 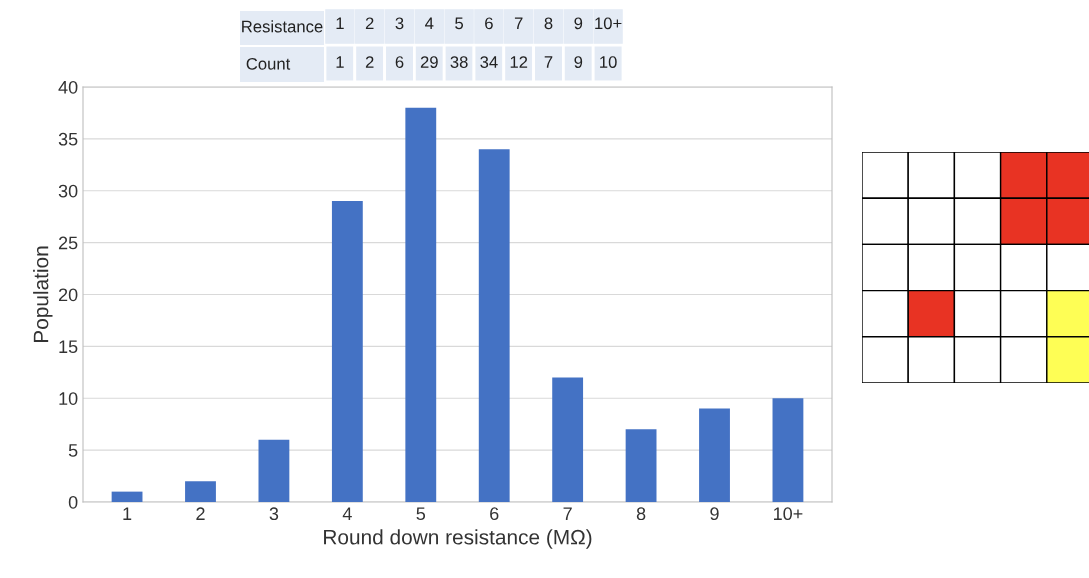 I want to click on y-tick-label: 20, so click(x=68, y=295).